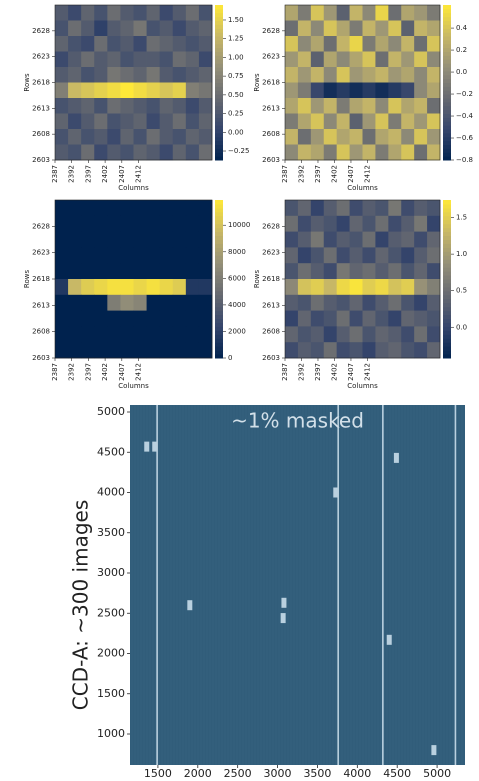 Image resolution: width=479 pixels, height=781 pixels. I want to click on y-tick-label: 2628, so click(271, 31).